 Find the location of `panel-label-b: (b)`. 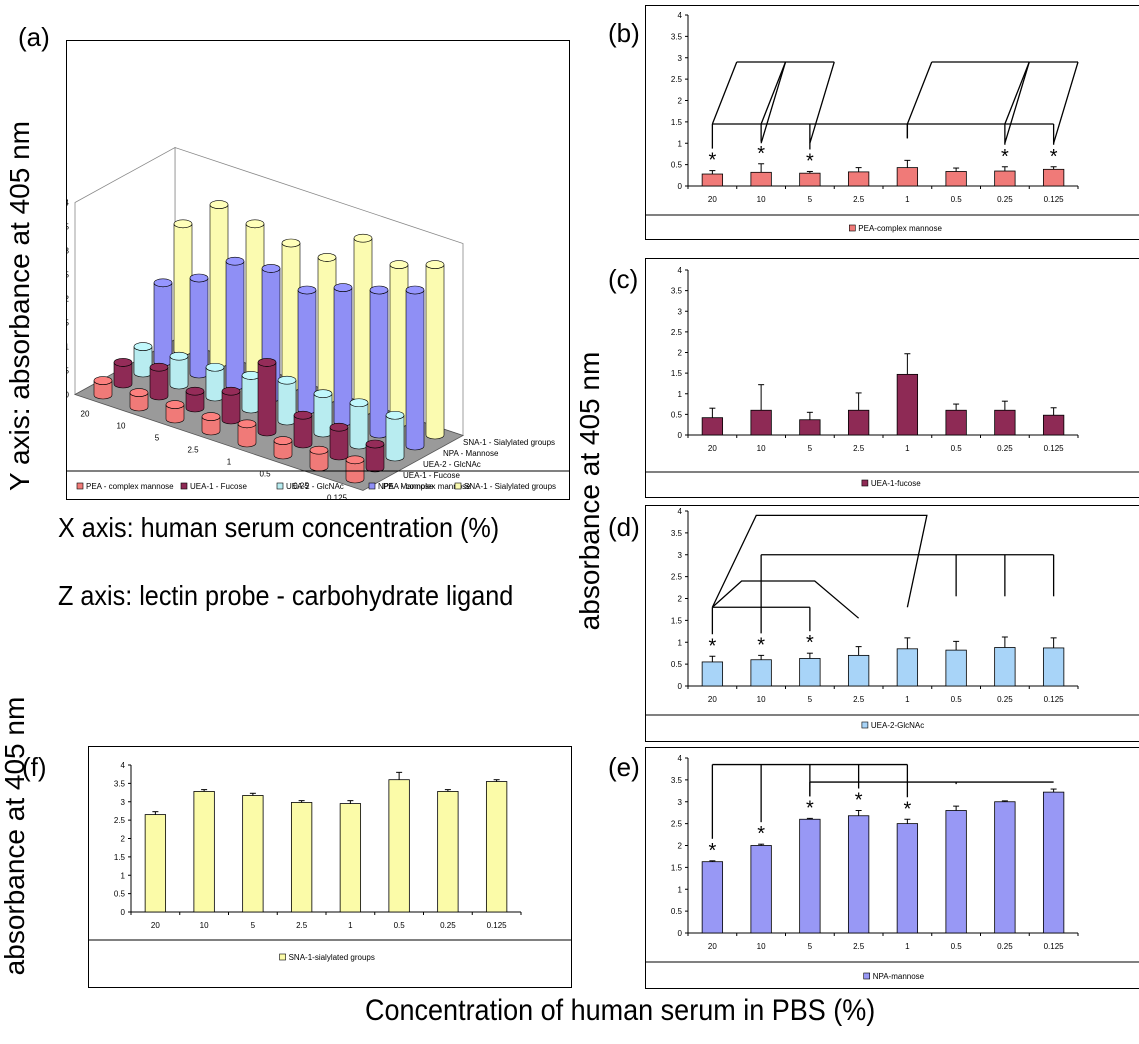

panel-label-b: (b) is located at coordinates (624, 33).